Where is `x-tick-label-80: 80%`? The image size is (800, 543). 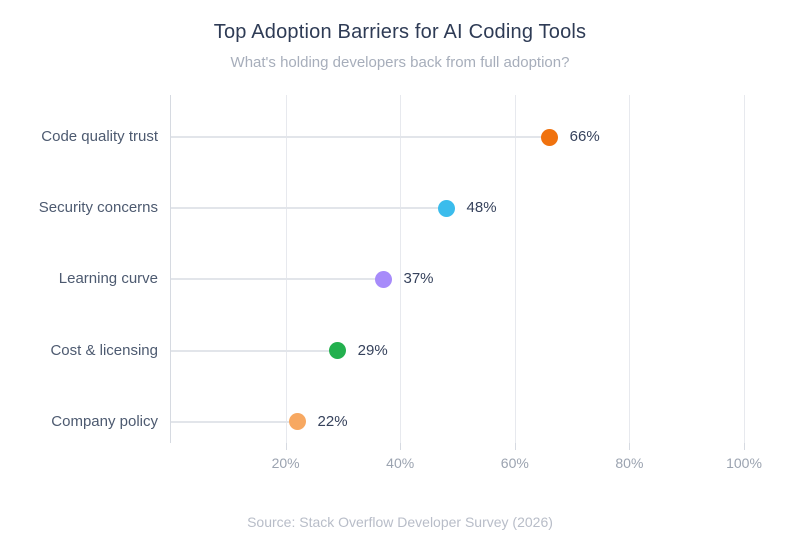 x-tick-label-80: 80% is located at coordinates (629, 463).